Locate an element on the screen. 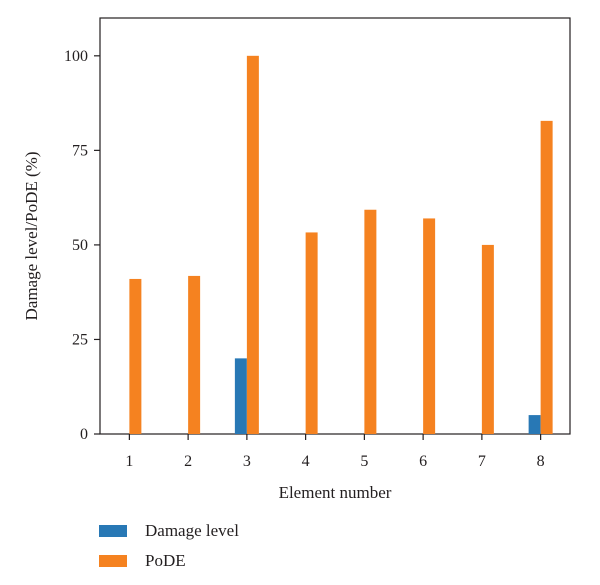 This screenshot has width=600, height=585. x-tick-label: 4 is located at coordinates (306, 461).